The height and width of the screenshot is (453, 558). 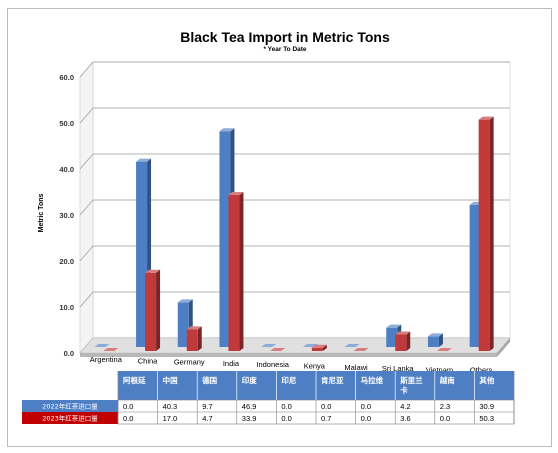 What do you see at coordinates (439, 369) in the screenshot?
I see `x-tick-label: Vietnam` at bounding box center [439, 369].